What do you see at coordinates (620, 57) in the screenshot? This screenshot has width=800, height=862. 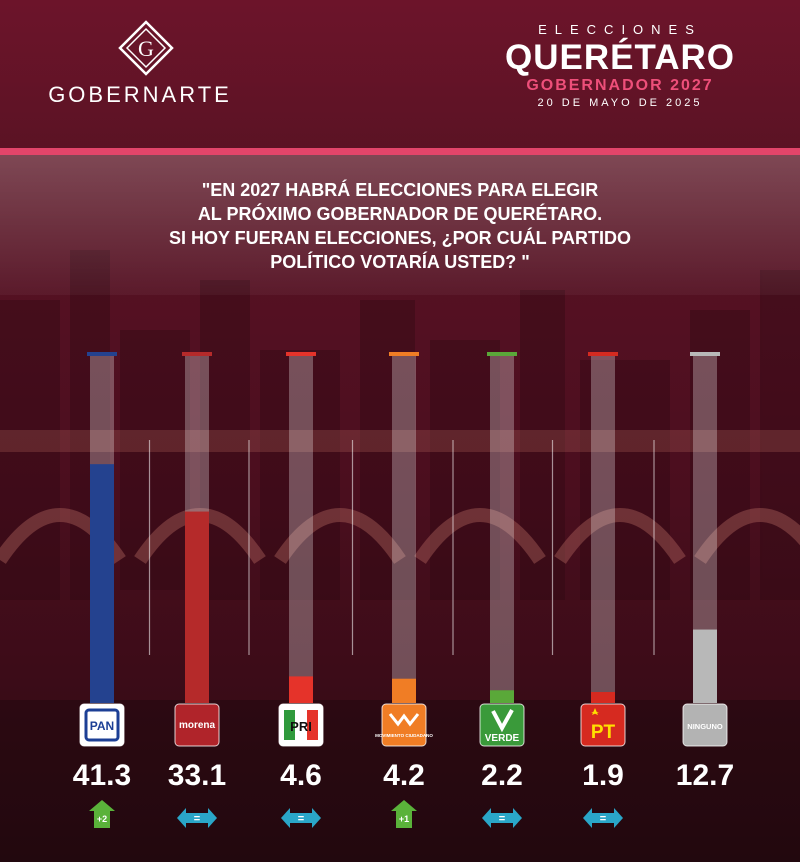 I see `page-title: QUERÉTARO` at bounding box center [620, 57].